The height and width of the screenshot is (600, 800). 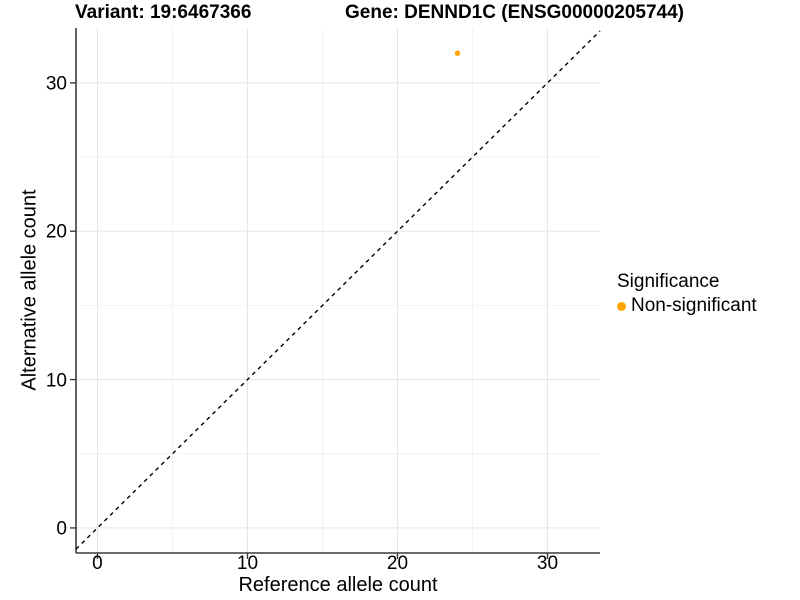 I want to click on y-axis-title: Alternative allele count, so click(x=29, y=290).